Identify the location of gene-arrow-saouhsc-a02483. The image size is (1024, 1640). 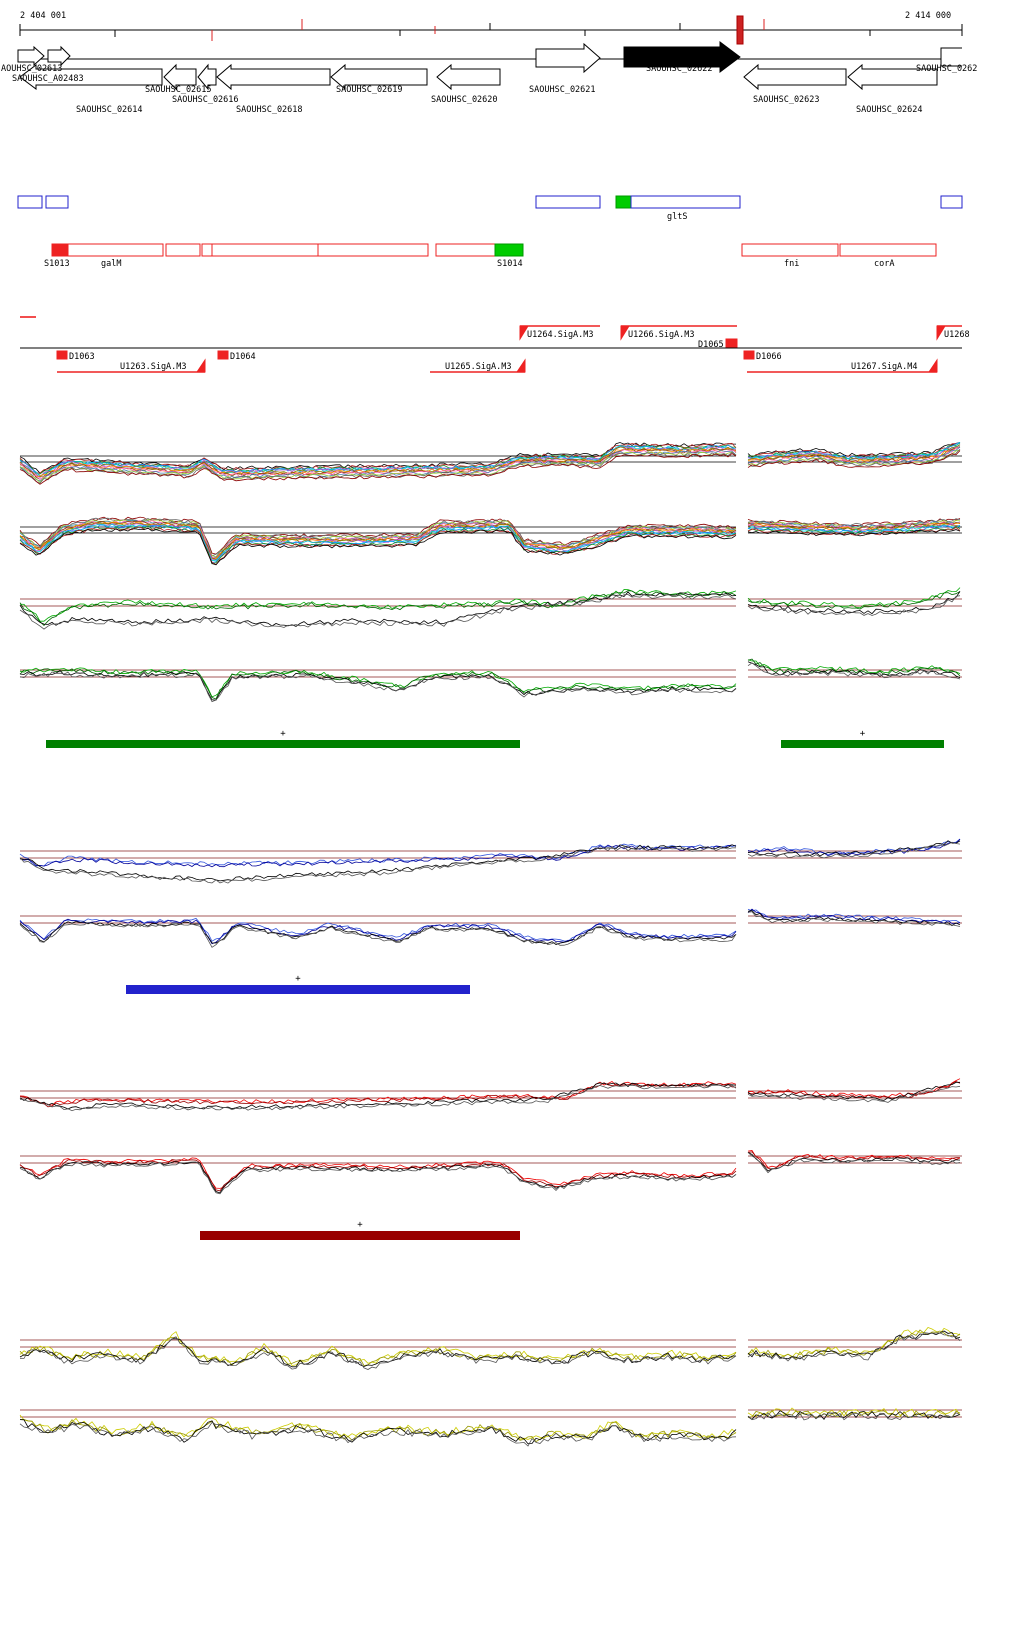
(59, 56).